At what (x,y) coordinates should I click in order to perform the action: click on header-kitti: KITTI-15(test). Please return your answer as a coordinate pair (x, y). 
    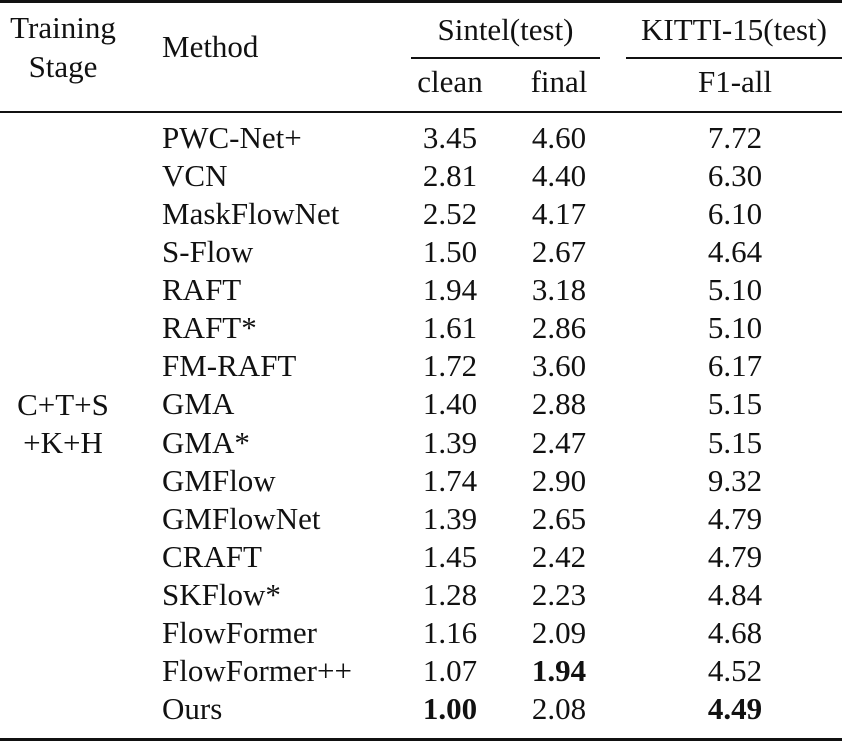
    Looking at the image, I should click on (734, 29).